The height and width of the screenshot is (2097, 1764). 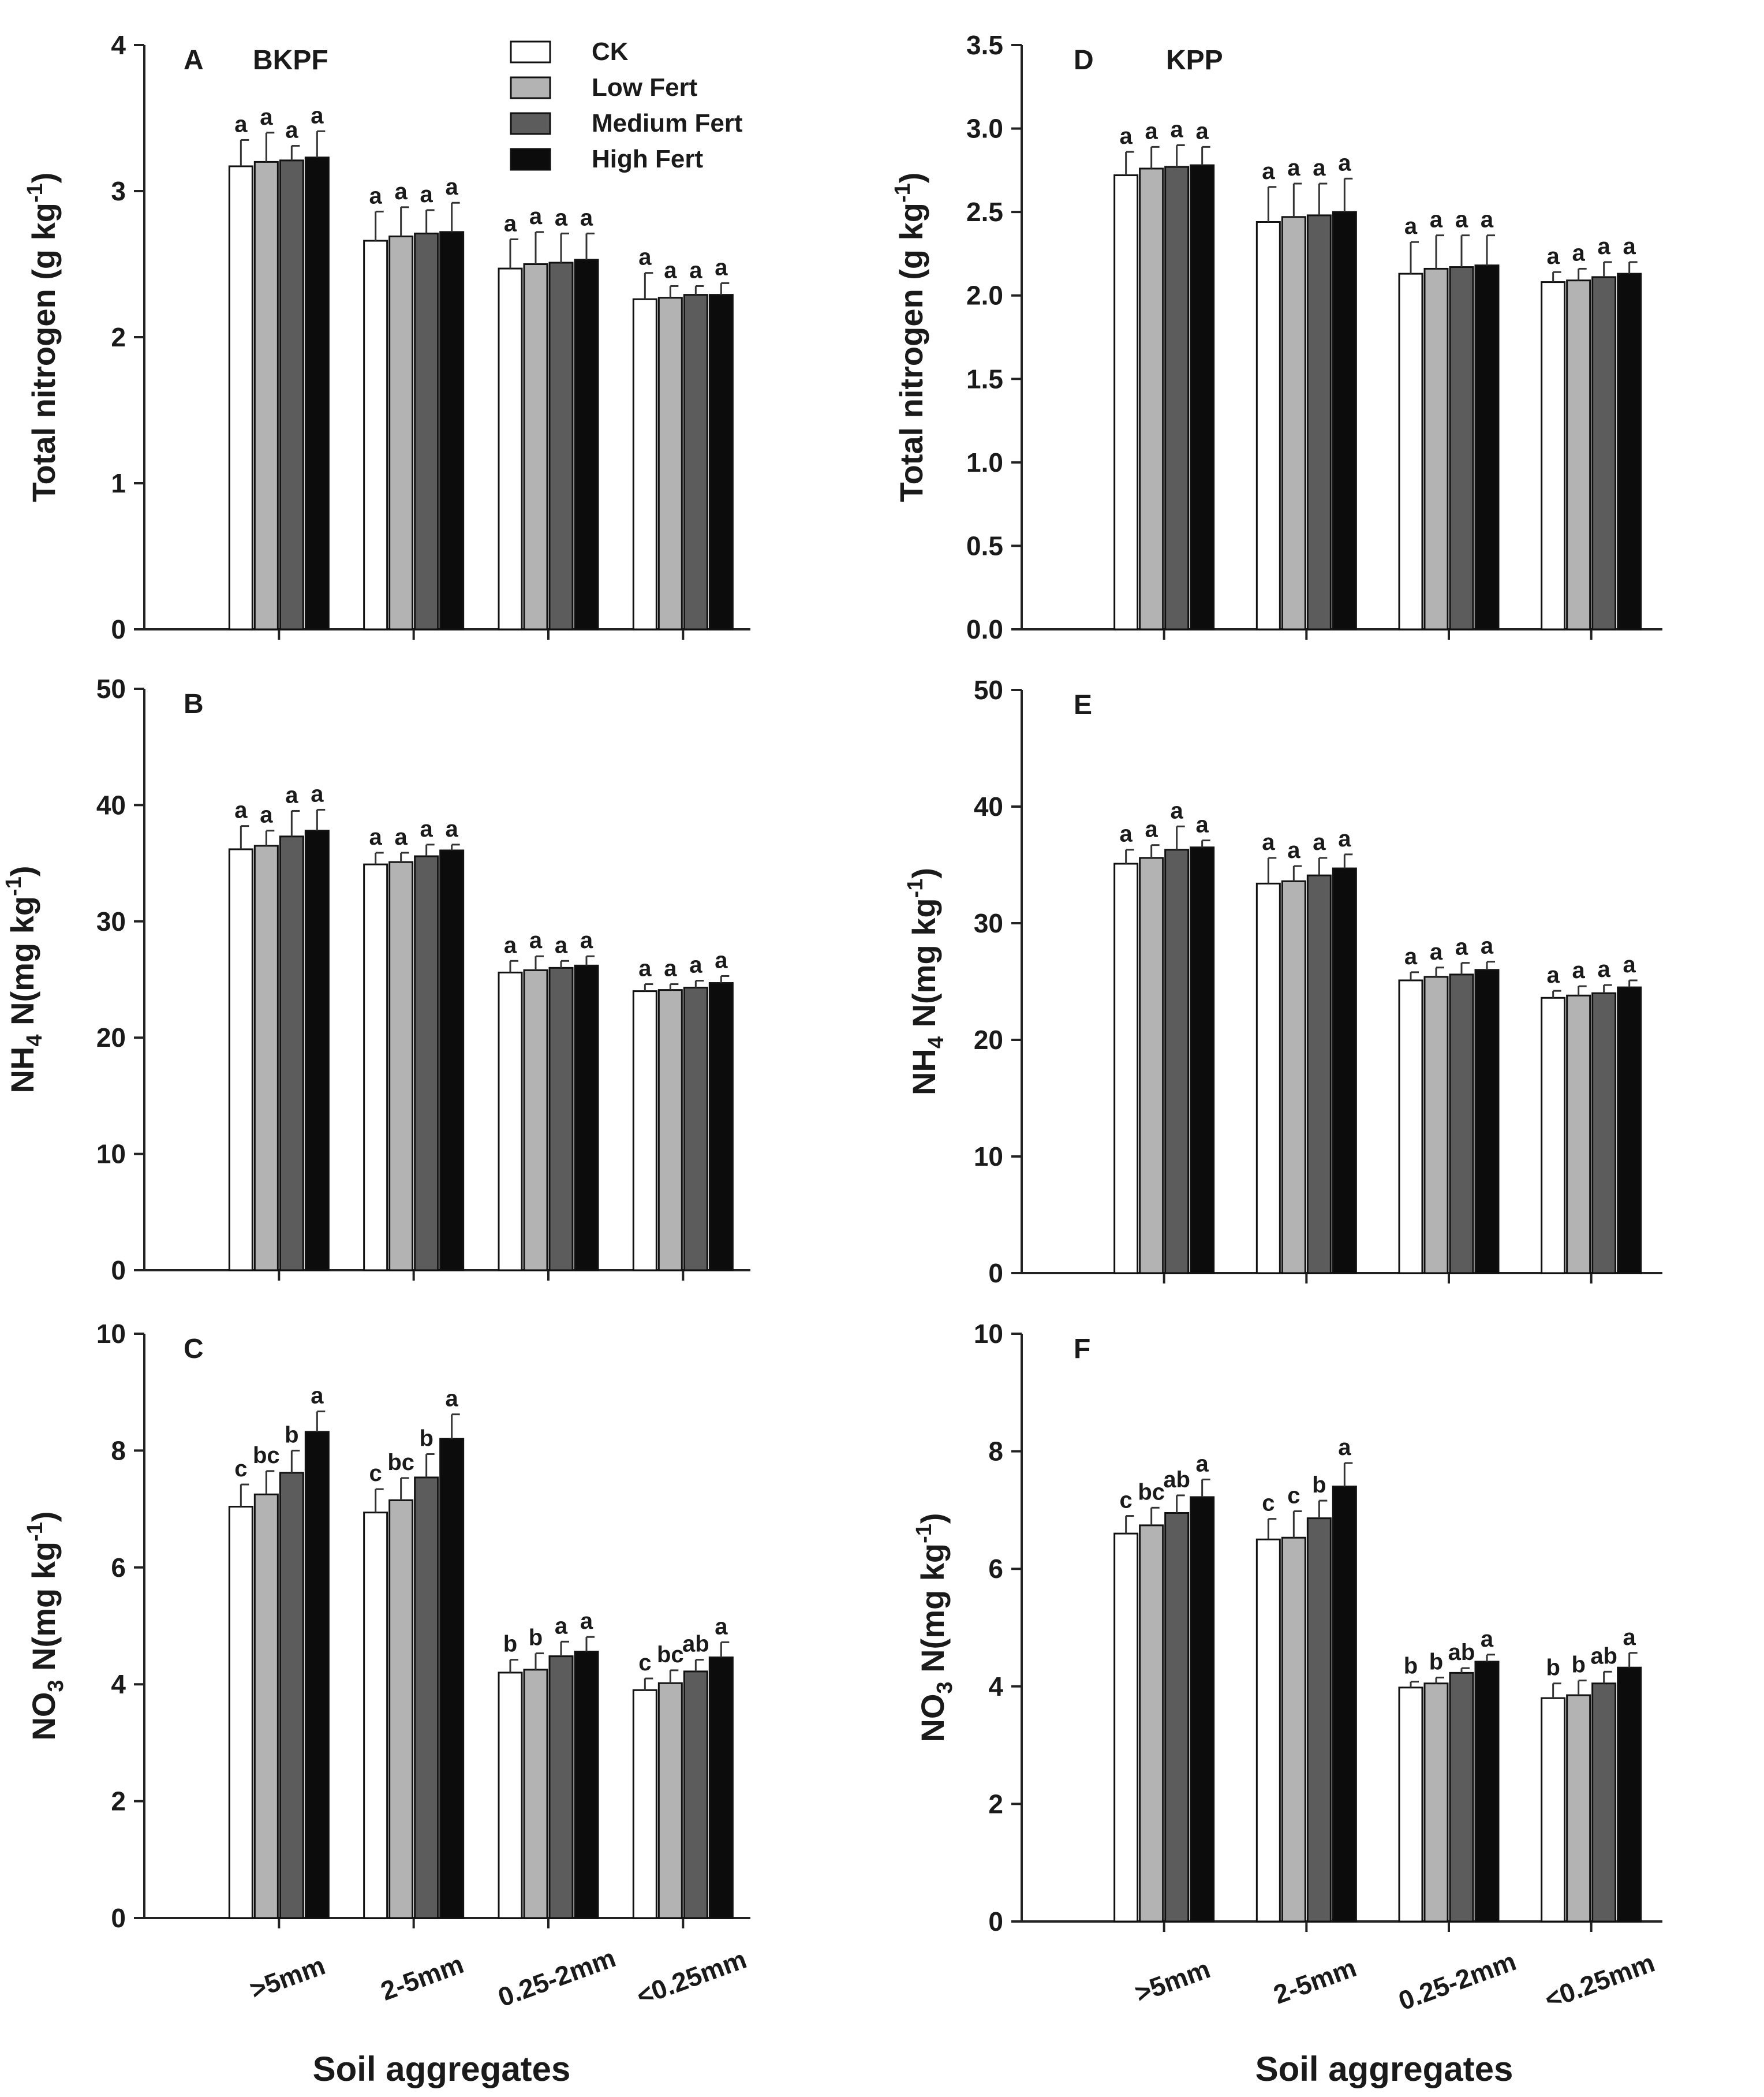 I want to click on y-tick-label: 2.0, so click(x=984, y=296).